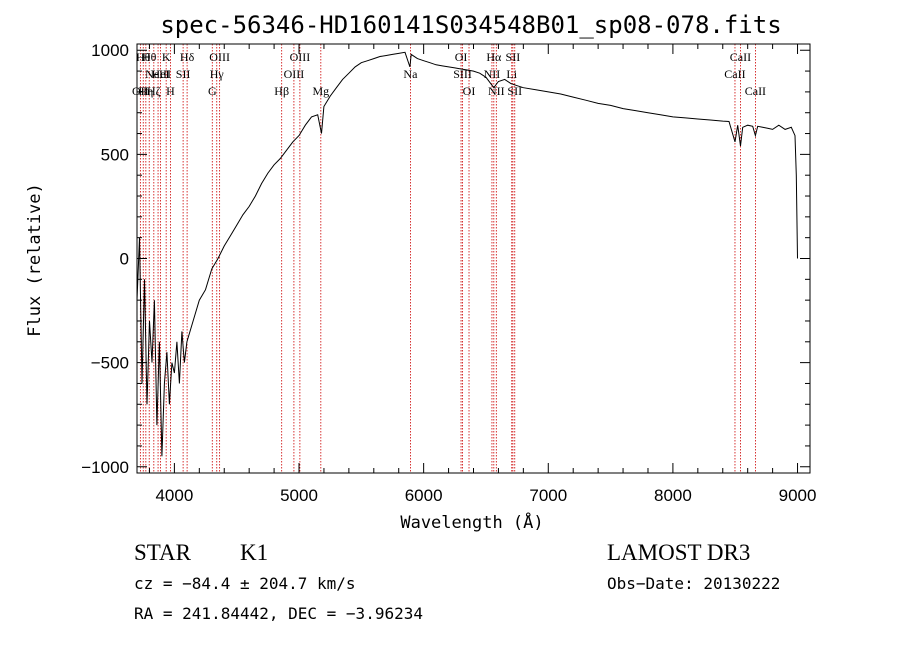  What do you see at coordinates (105, 467) in the screenshot?
I see `y-tick-label: −1000` at bounding box center [105, 467].